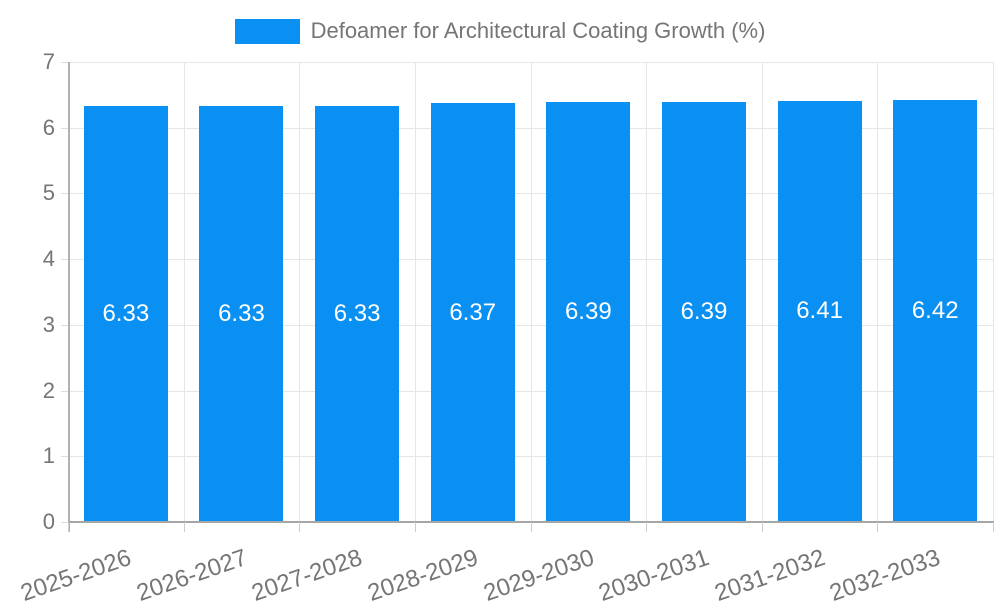 The height and width of the screenshot is (608, 1000). I want to click on bar: 6.42, so click(935, 311).